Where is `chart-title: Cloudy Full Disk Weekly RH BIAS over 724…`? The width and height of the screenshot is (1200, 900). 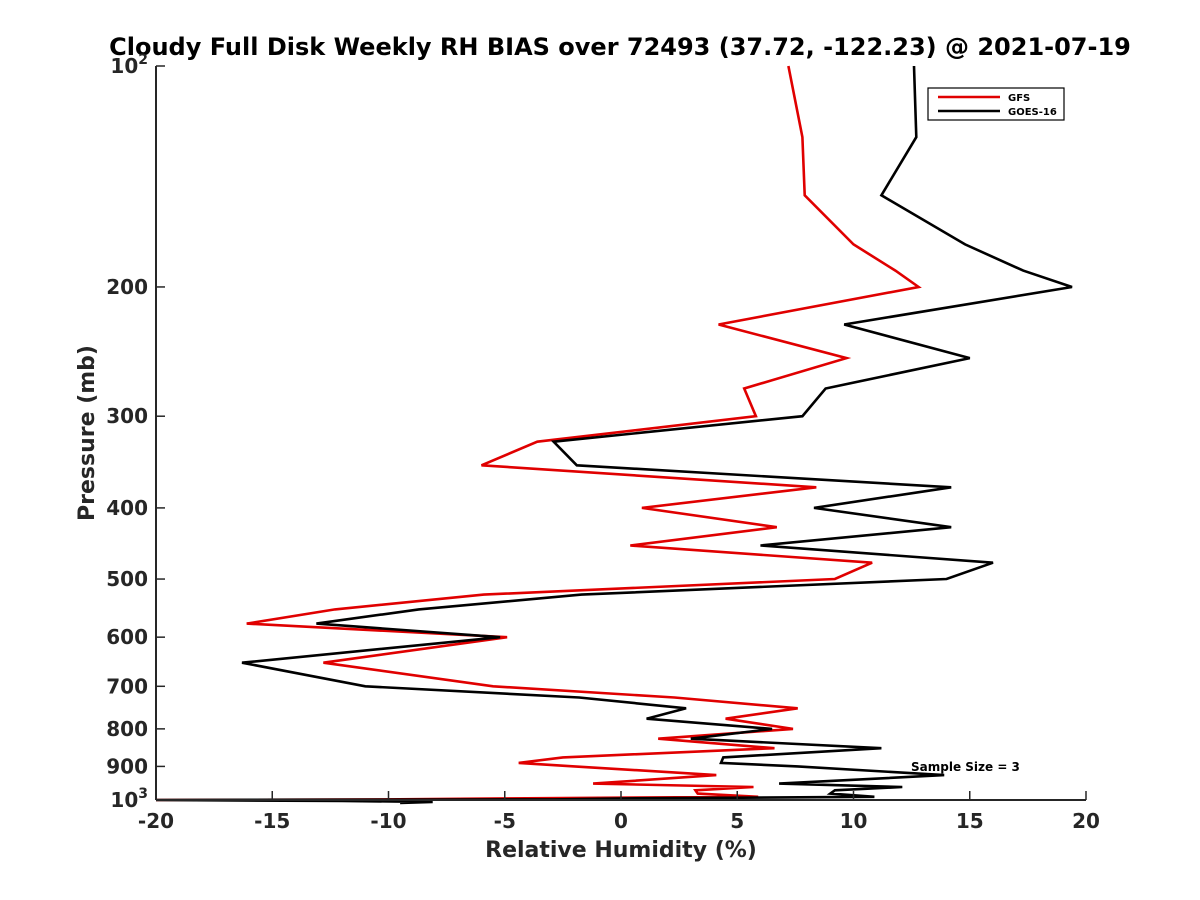 chart-title: Cloudy Full Disk Weekly RH BIAS over 724… is located at coordinates (620, 47).